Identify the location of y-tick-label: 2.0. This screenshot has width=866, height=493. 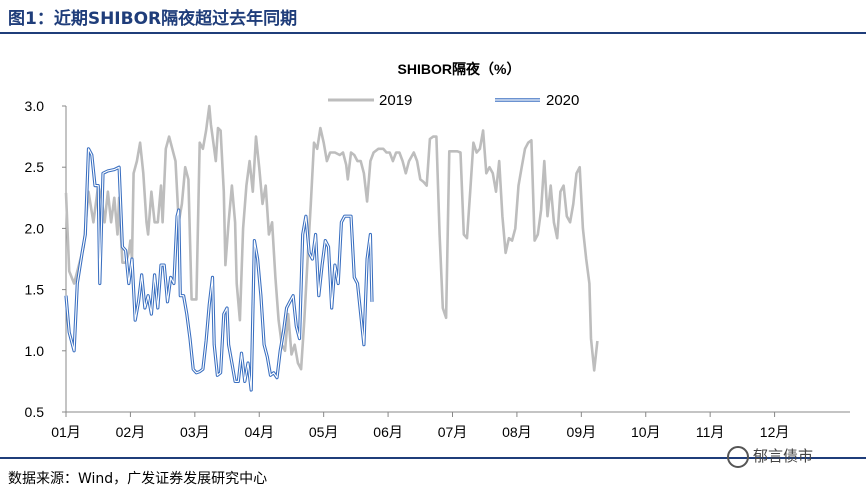
(35, 228).